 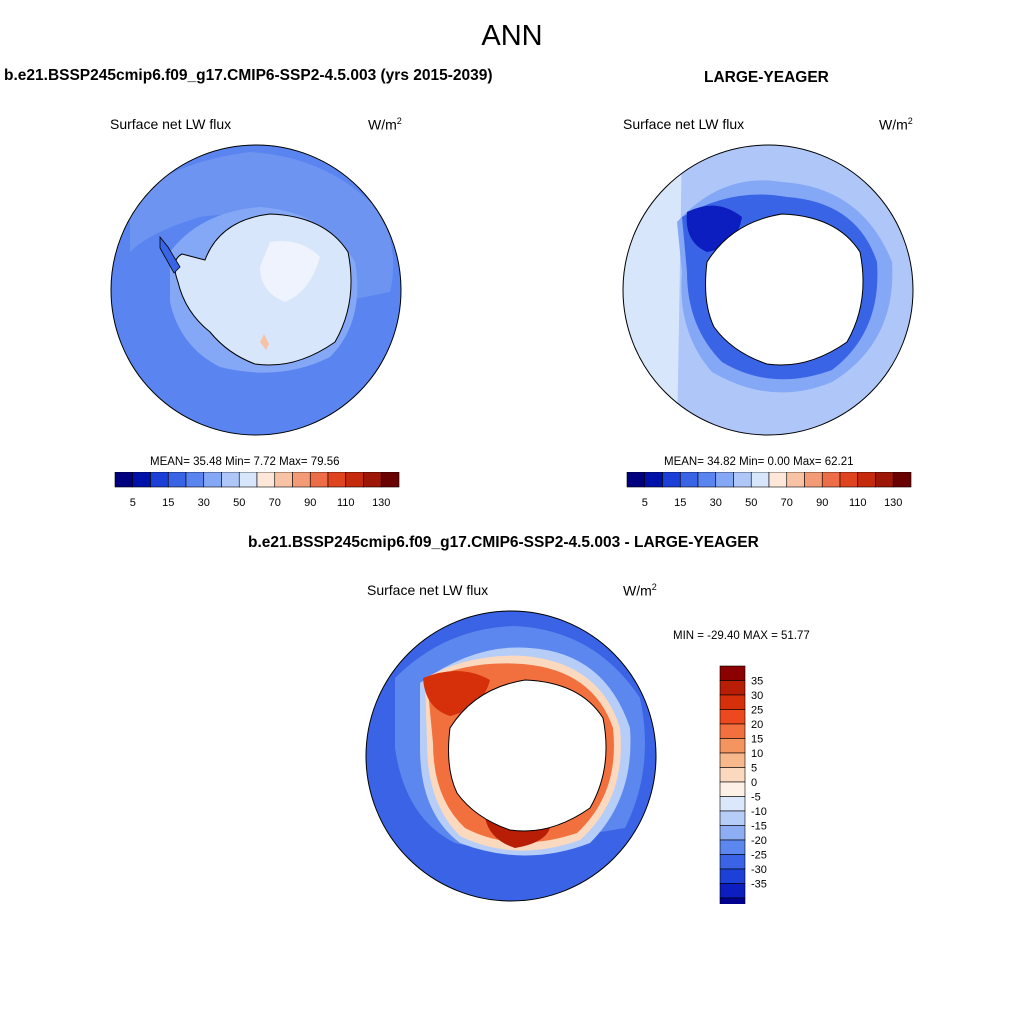 I want to click on diff-colorbar-tick-label: 30, so click(x=757, y=696).